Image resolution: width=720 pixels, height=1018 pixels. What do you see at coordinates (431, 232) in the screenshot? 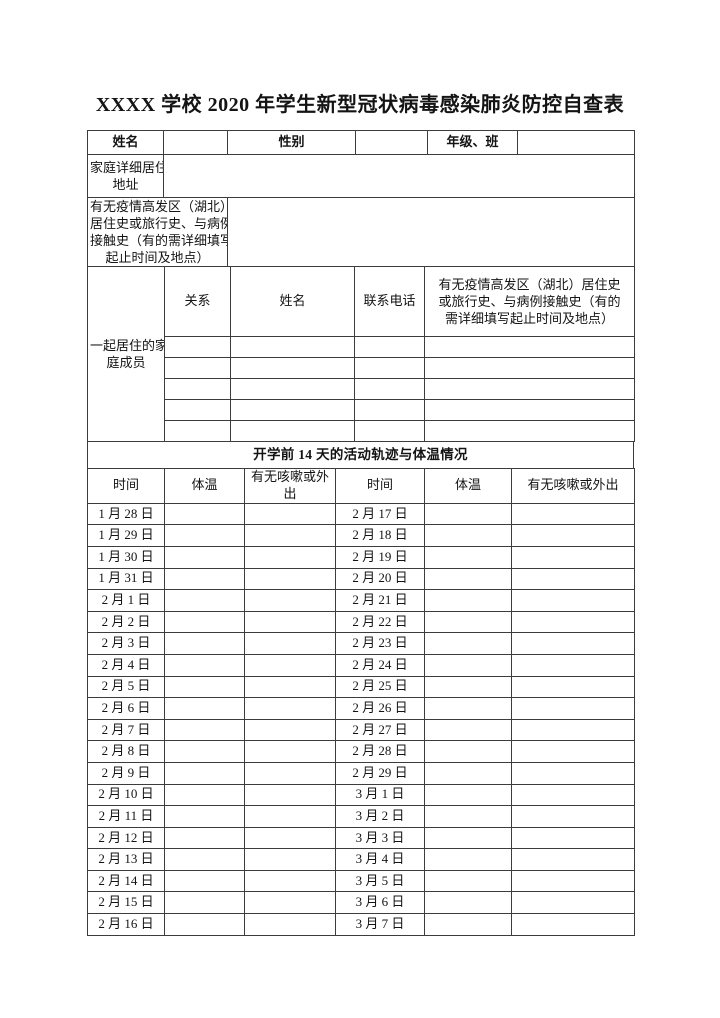
I see `epidemic-history-input-cell` at bounding box center [431, 232].